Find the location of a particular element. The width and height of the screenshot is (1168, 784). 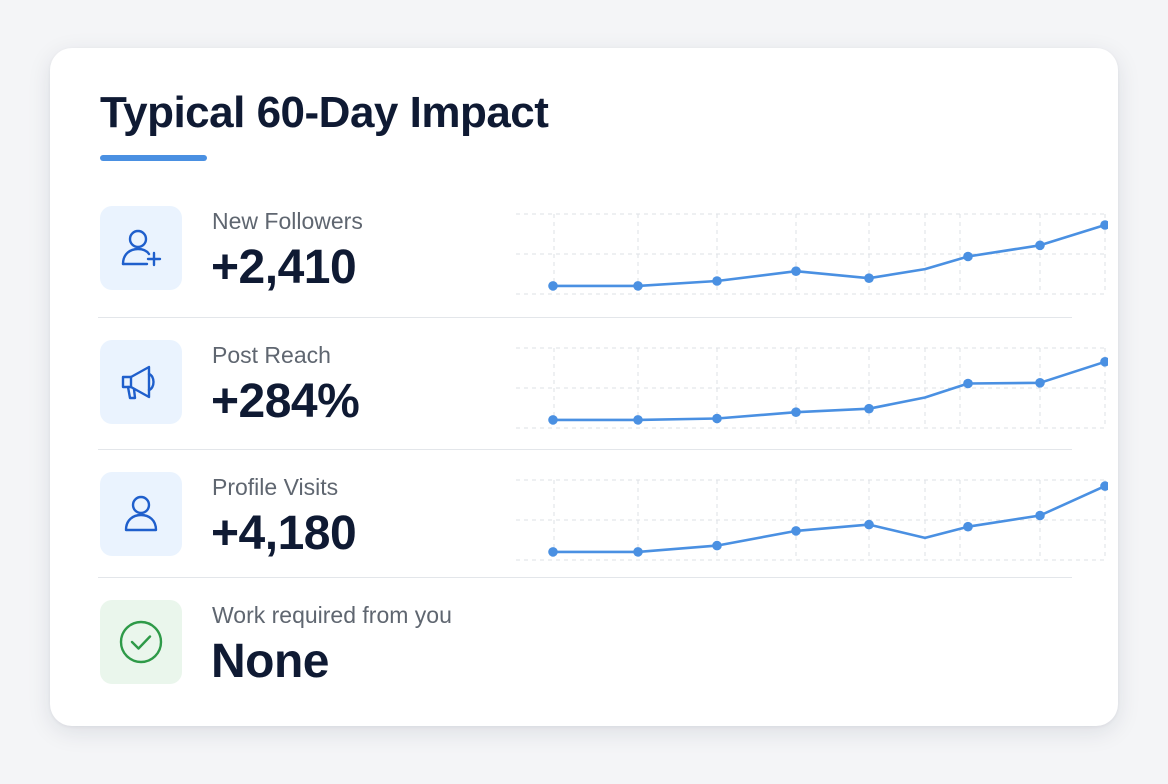

megaphone-icon is located at coordinates (141, 382).